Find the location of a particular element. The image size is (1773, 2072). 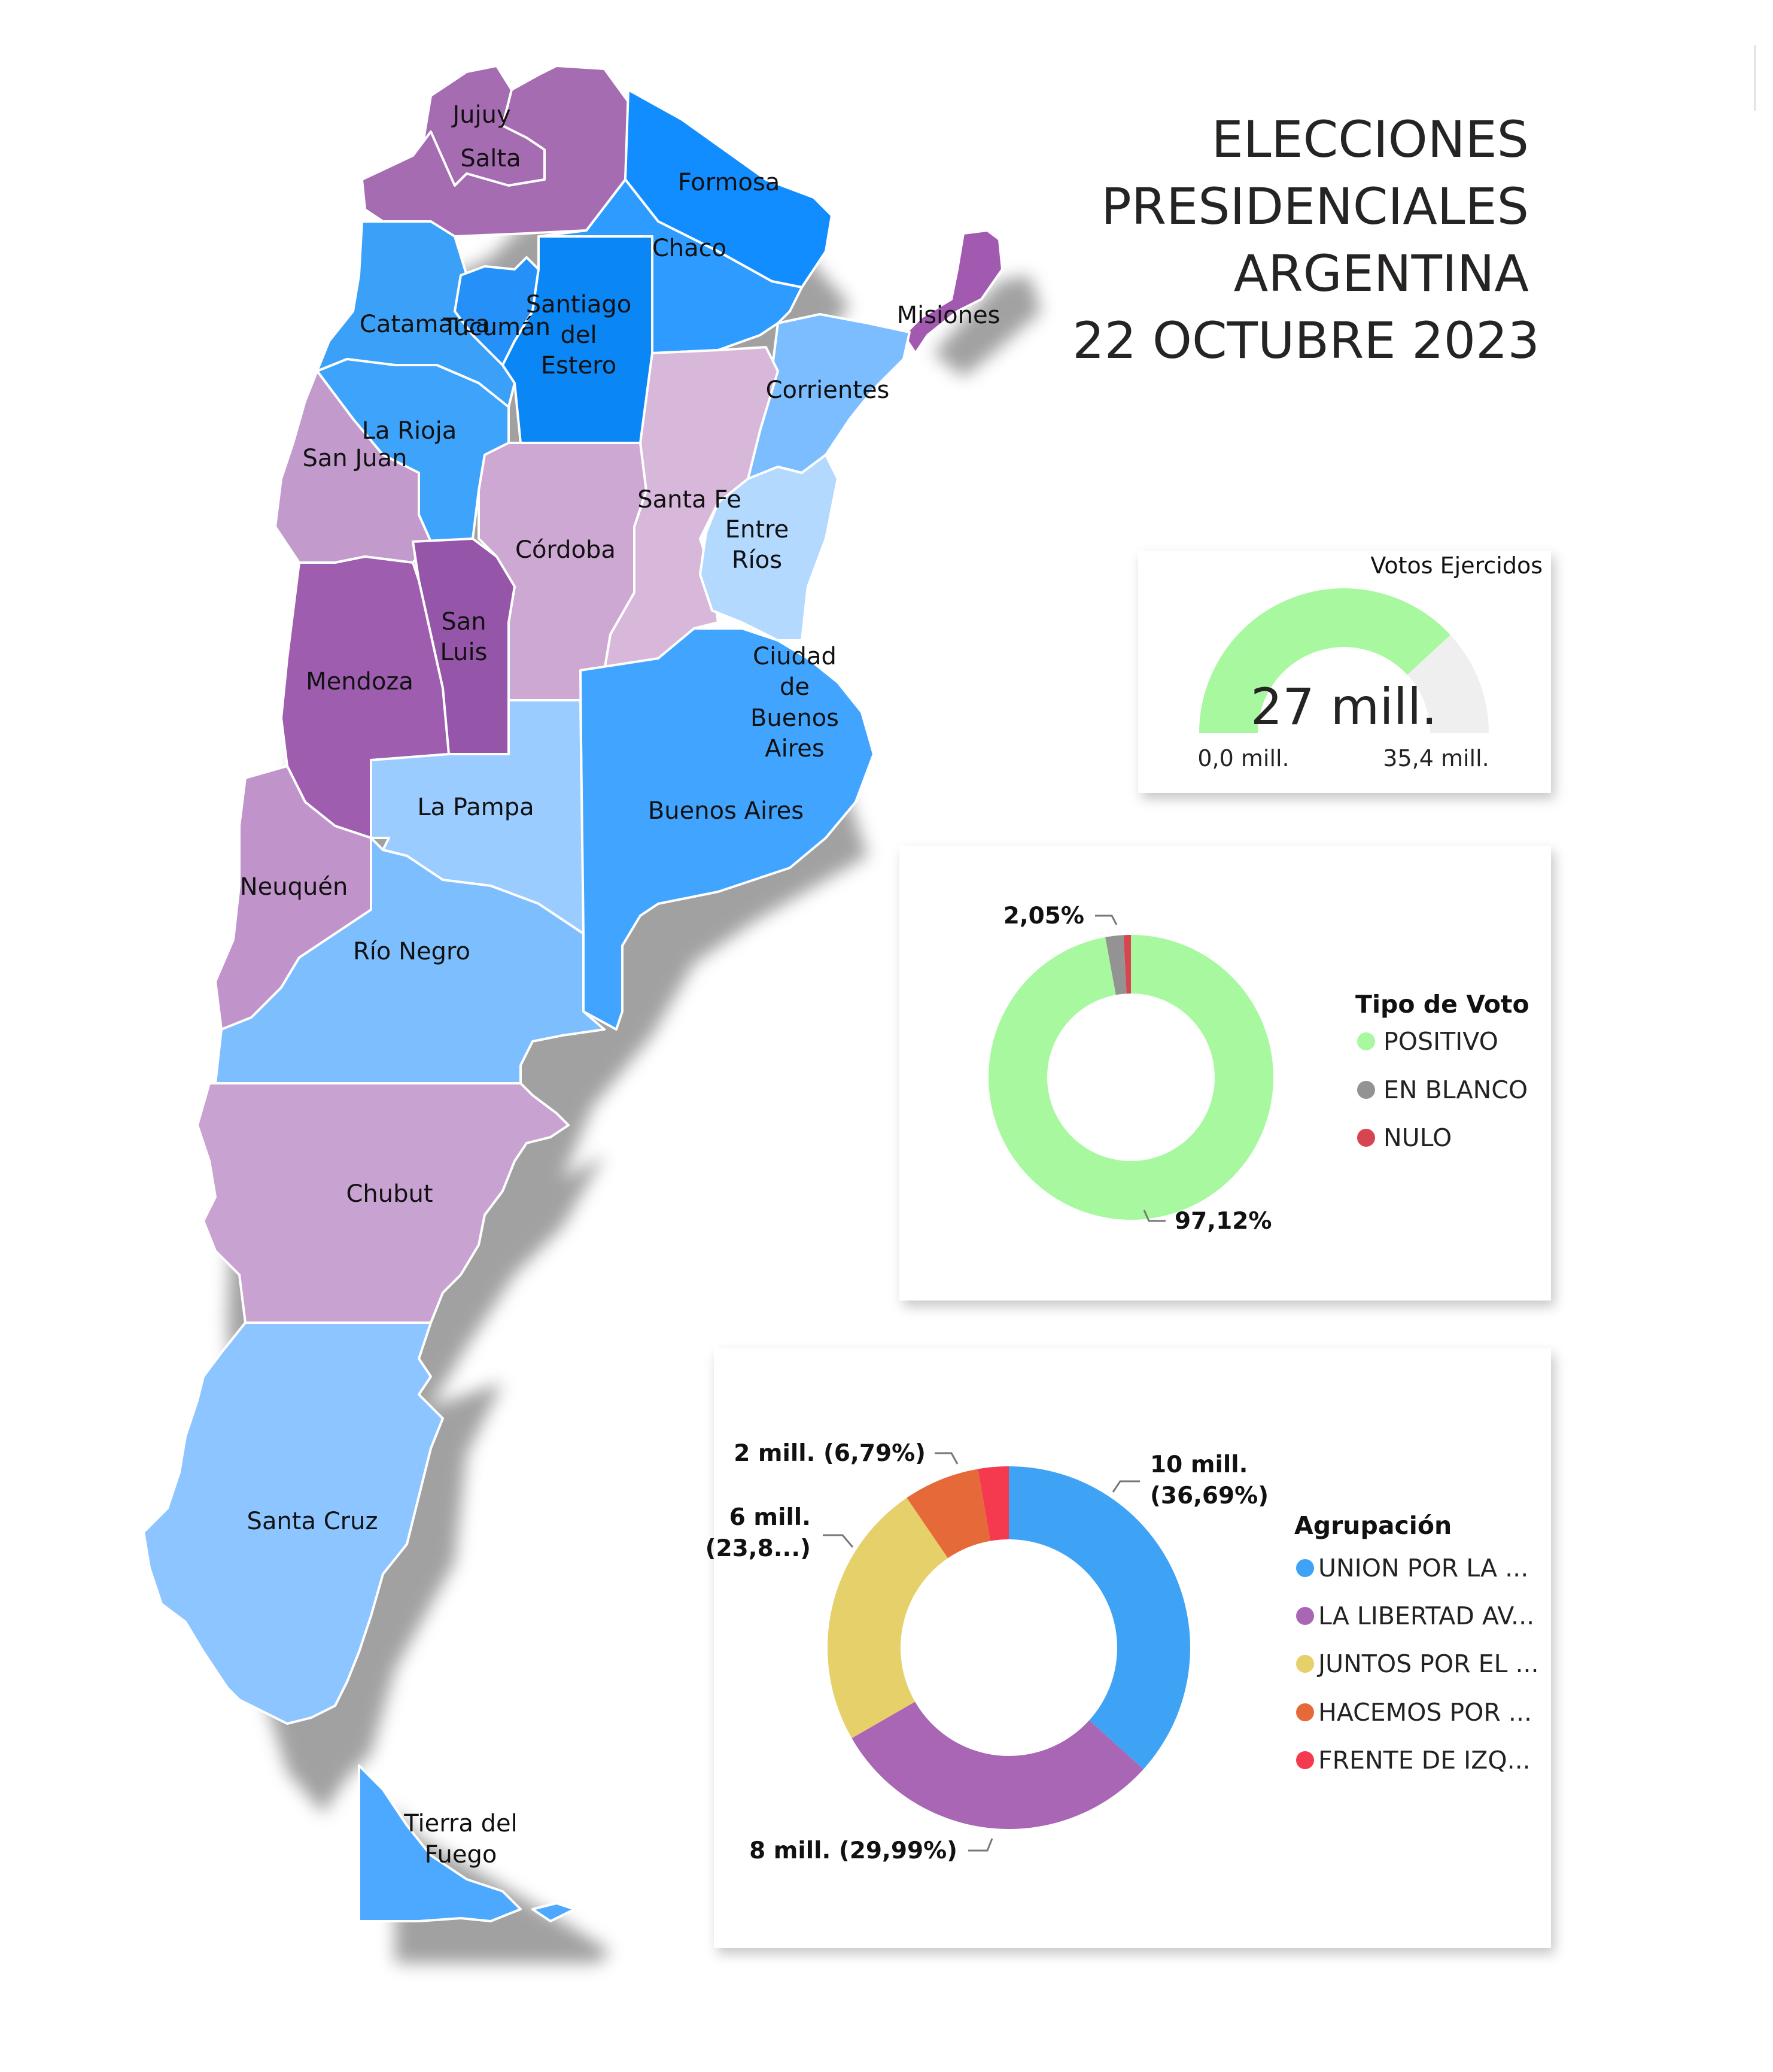

label-tucuman: Tucumán is located at coordinates (496, 327).